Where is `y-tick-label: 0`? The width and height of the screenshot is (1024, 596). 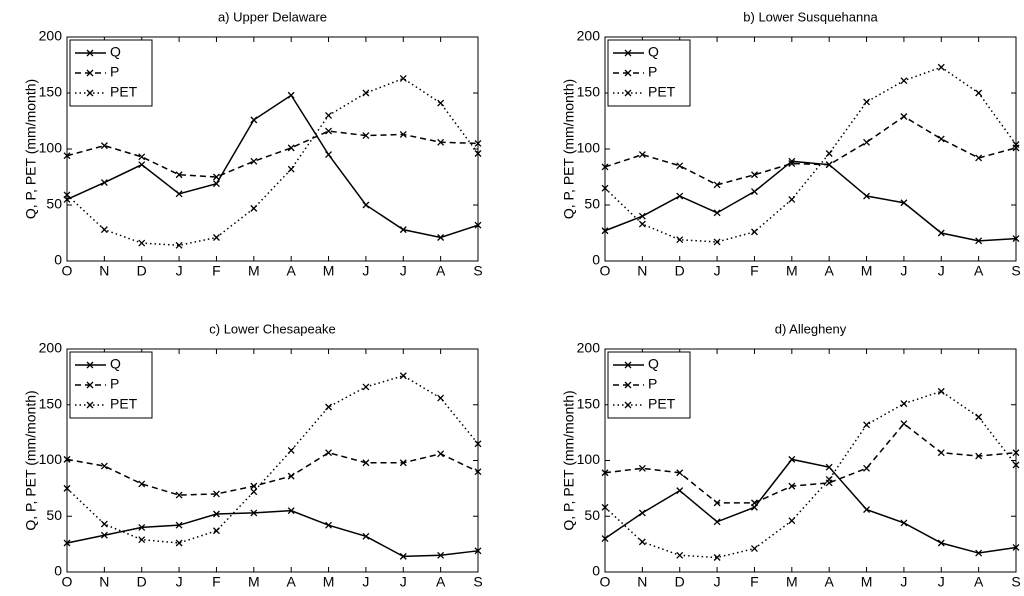 y-tick-label: 0 is located at coordinates (596, 571).